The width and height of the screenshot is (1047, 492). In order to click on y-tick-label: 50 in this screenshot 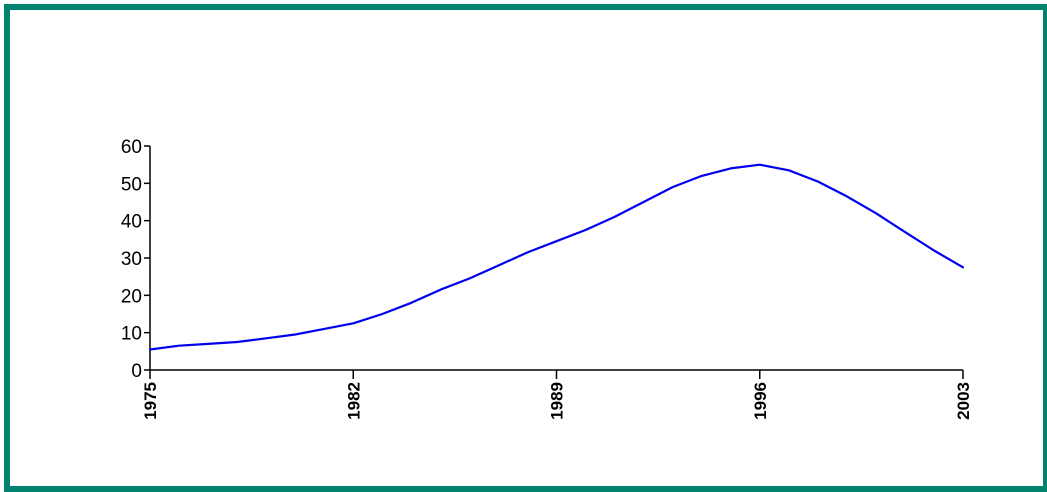, I will do `click(131, 184)`.